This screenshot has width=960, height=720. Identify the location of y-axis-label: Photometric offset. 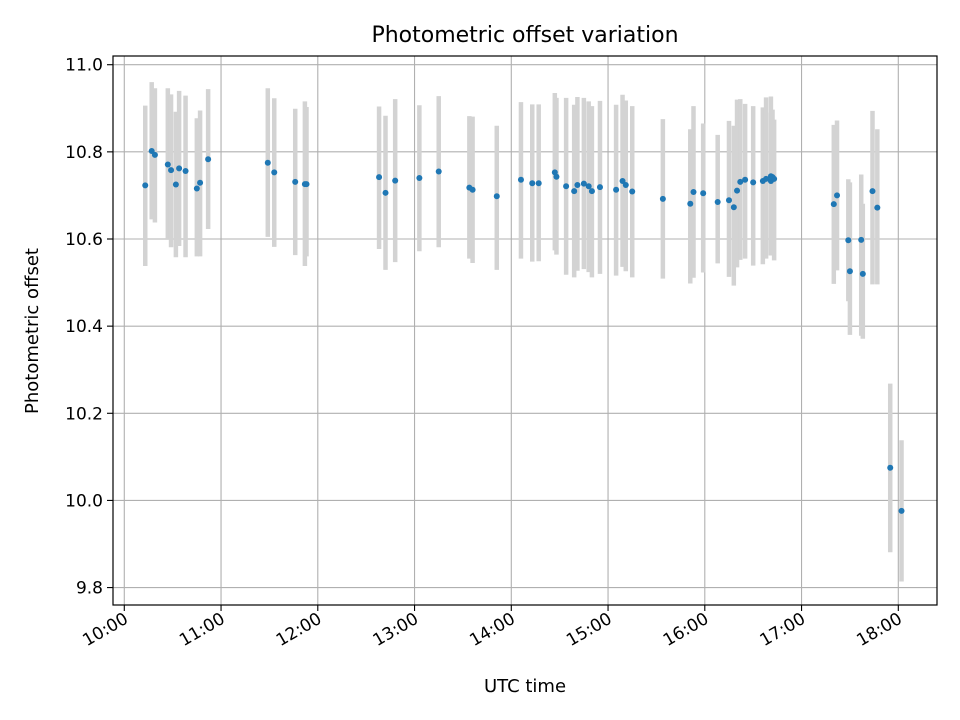
(32, 331).